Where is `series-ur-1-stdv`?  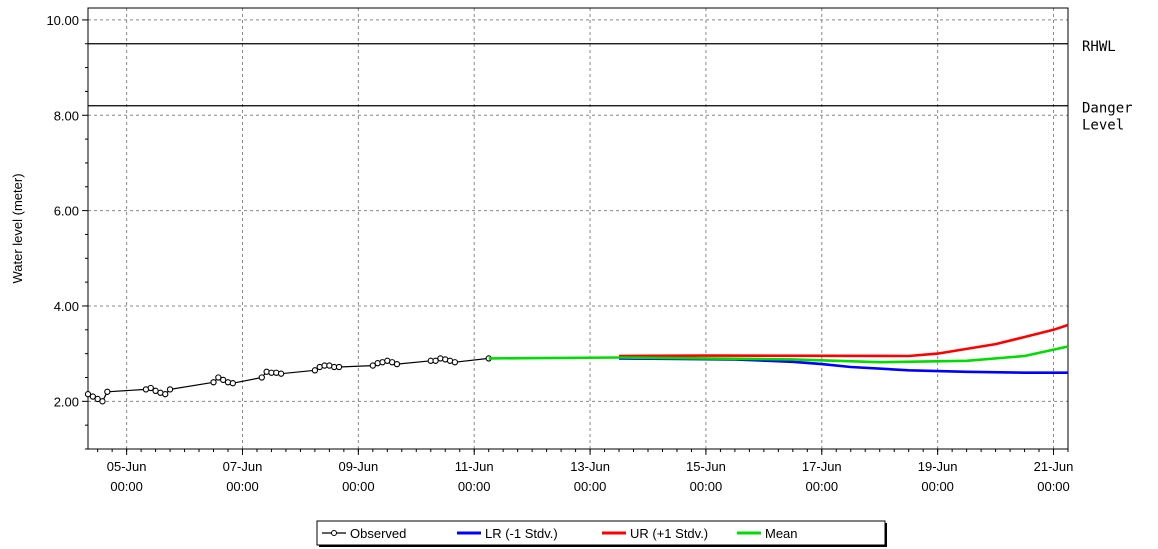
series-ur-1-stdv is located at coordinates (843, 340).